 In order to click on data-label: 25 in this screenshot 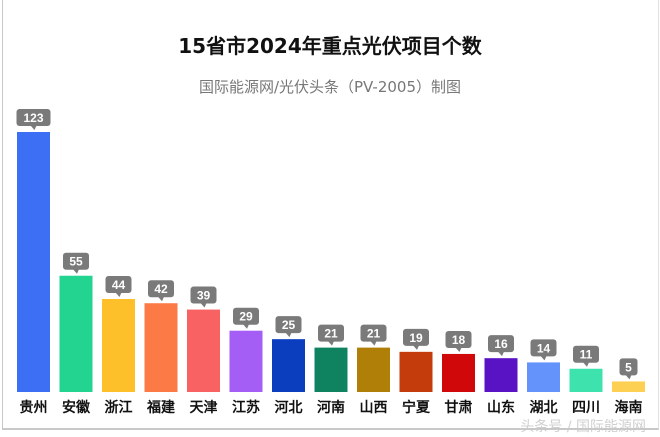, I will do `click(289, 325)`.